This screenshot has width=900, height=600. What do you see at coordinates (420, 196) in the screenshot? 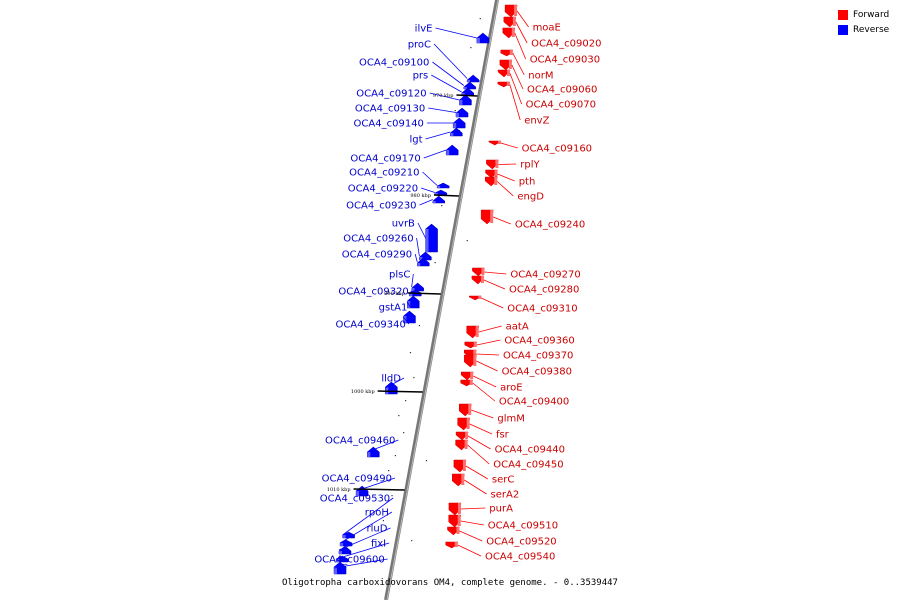
I see `kbp-tick-label: 980 kbp` at bounding box center [420, 196].